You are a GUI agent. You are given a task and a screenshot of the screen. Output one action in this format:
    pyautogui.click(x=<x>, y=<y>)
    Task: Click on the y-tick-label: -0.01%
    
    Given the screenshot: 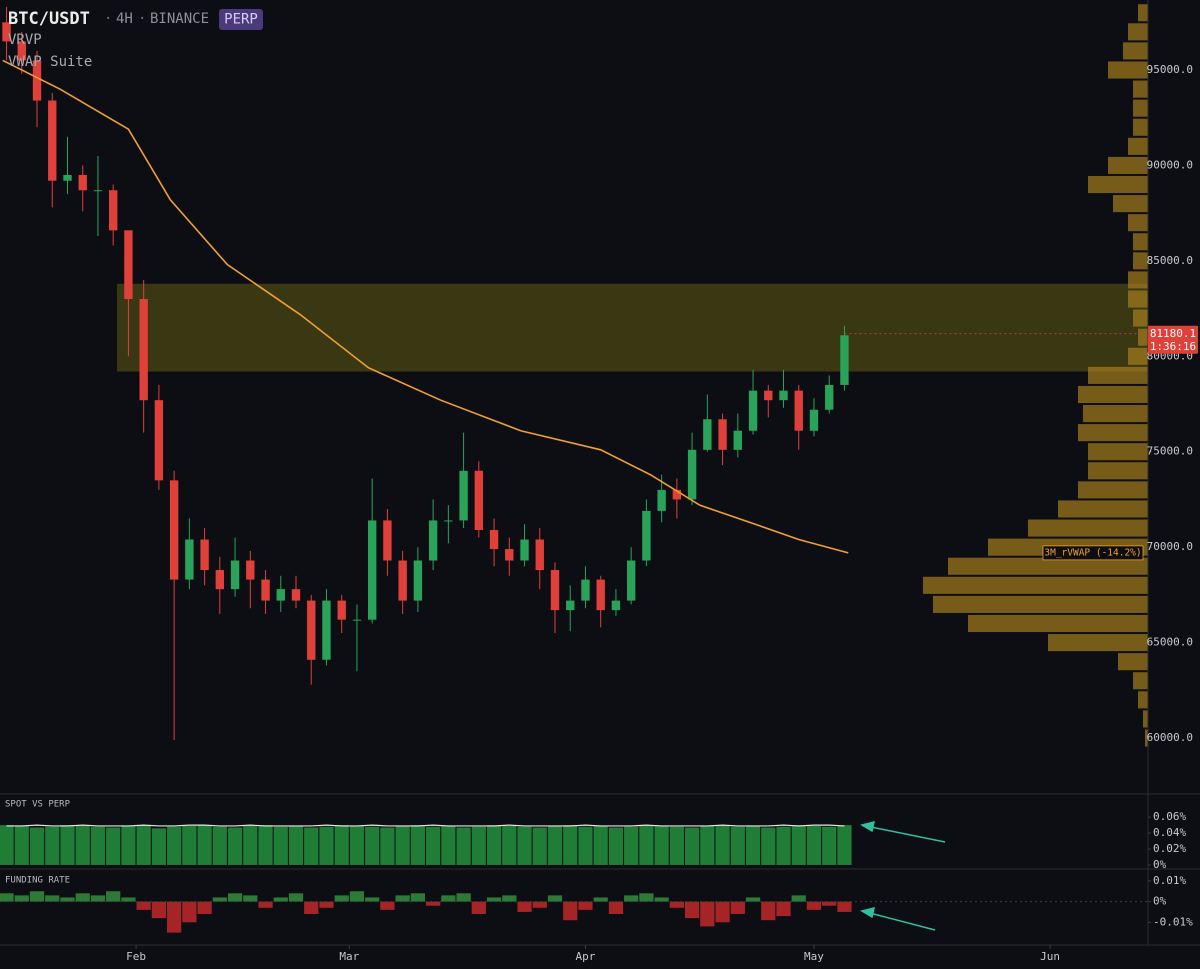 What is the action you would take?
    pyautogui.click(x=1173, y=921)
    